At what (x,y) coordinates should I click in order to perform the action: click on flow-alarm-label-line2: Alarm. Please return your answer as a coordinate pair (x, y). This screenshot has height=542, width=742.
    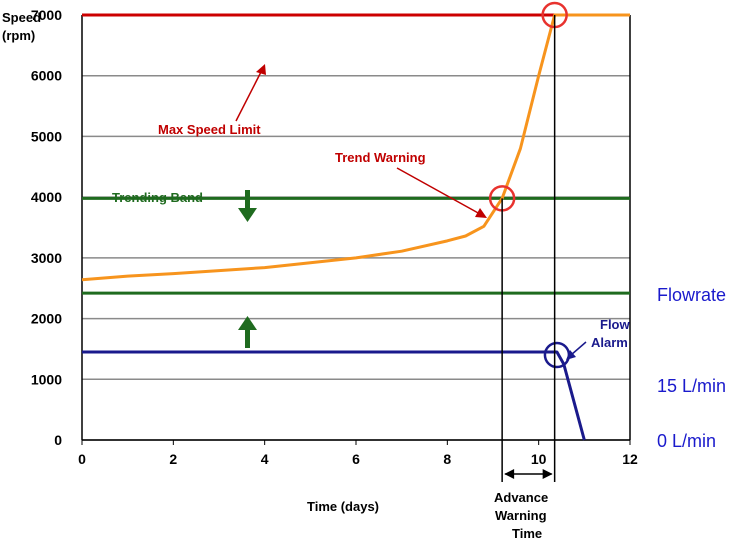
    Looking at the image, I should click on (609, 342).